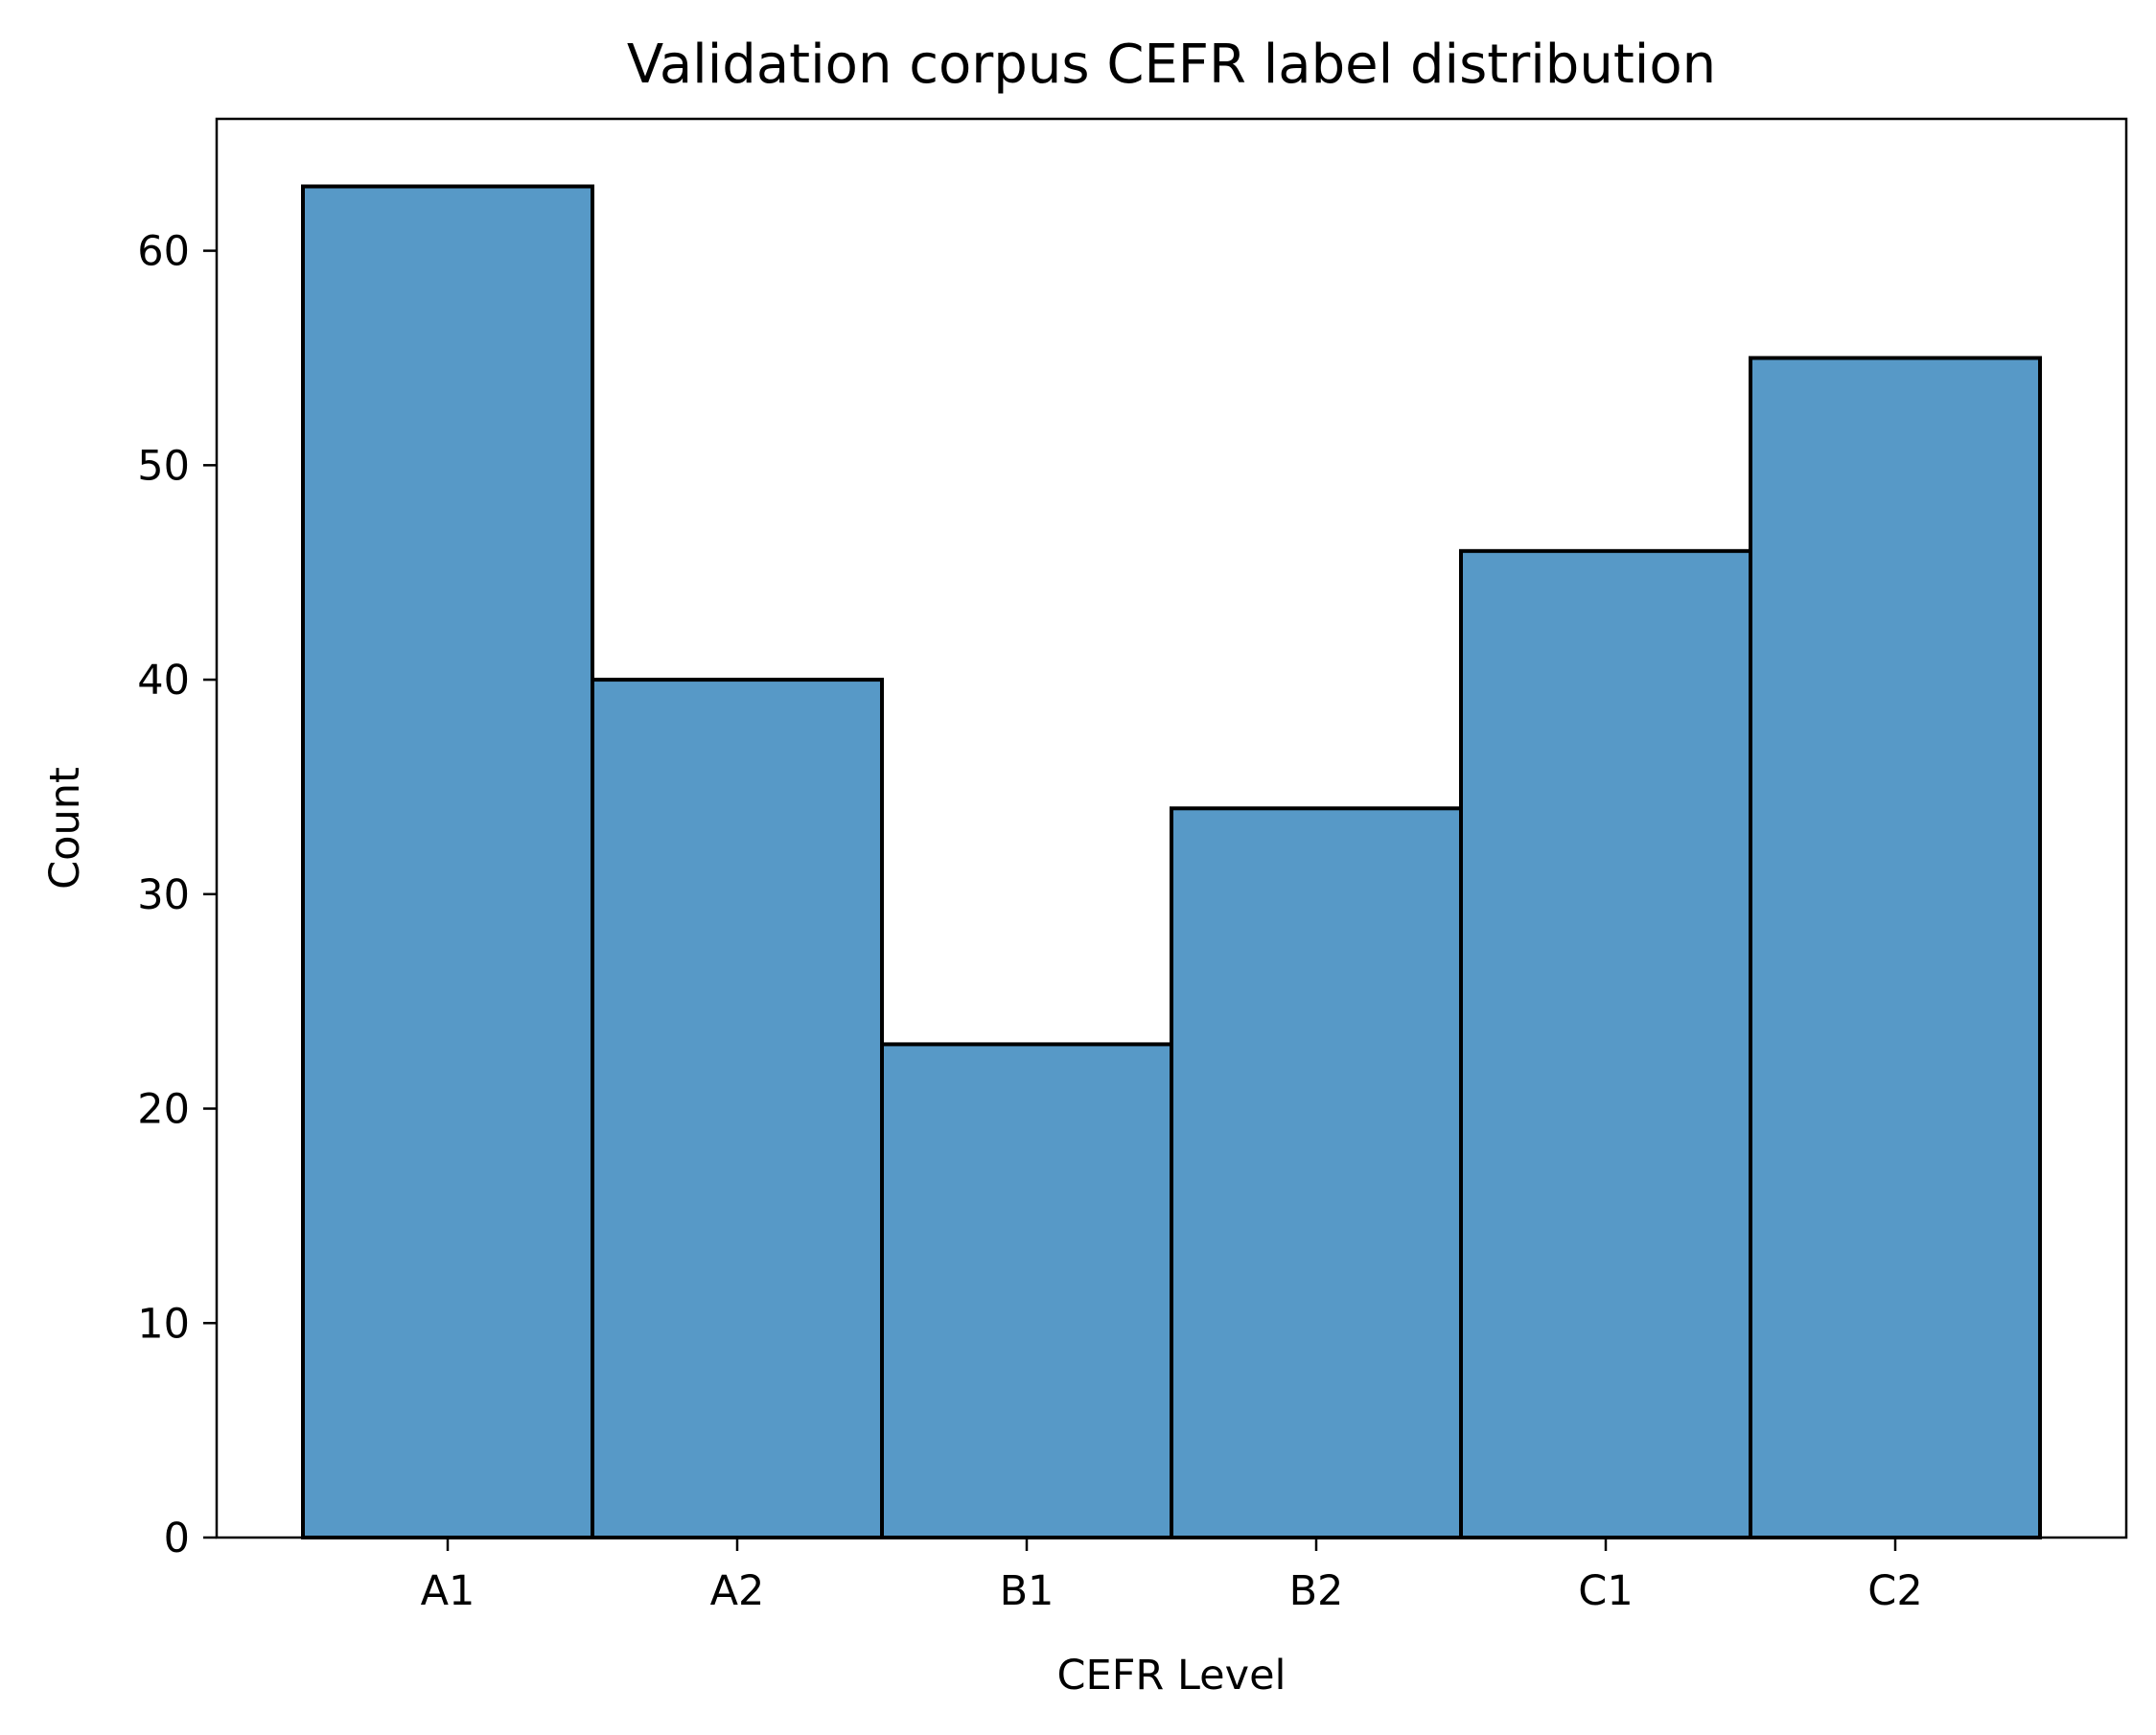 This screenshot has width=2156, height=1735. I want to click on x-tick-label: A1, so click(448, 1591).